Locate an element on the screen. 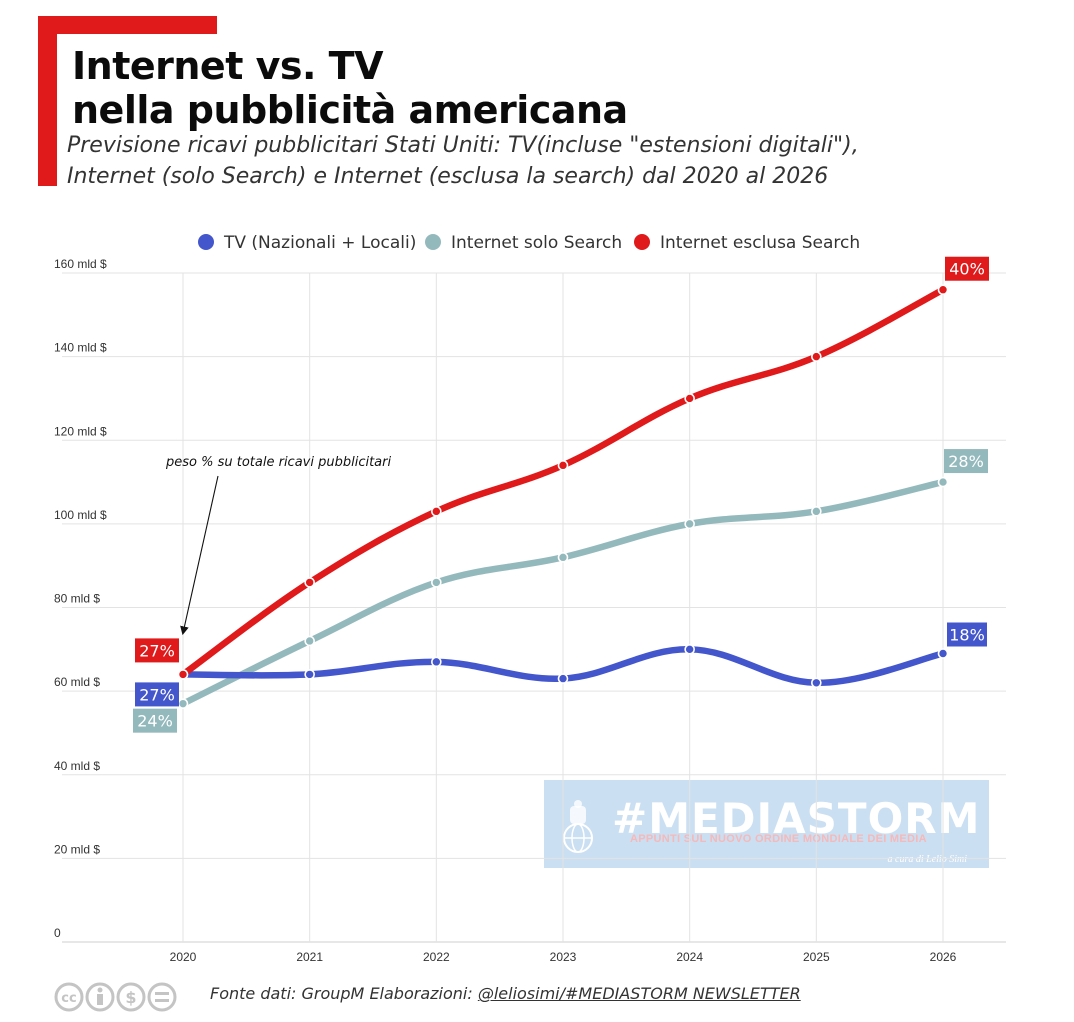 Image resolution: width=1074 pixels, height=1022 pixels. y-tick-label: 100 mld $ is located at coordinates (80, 515).